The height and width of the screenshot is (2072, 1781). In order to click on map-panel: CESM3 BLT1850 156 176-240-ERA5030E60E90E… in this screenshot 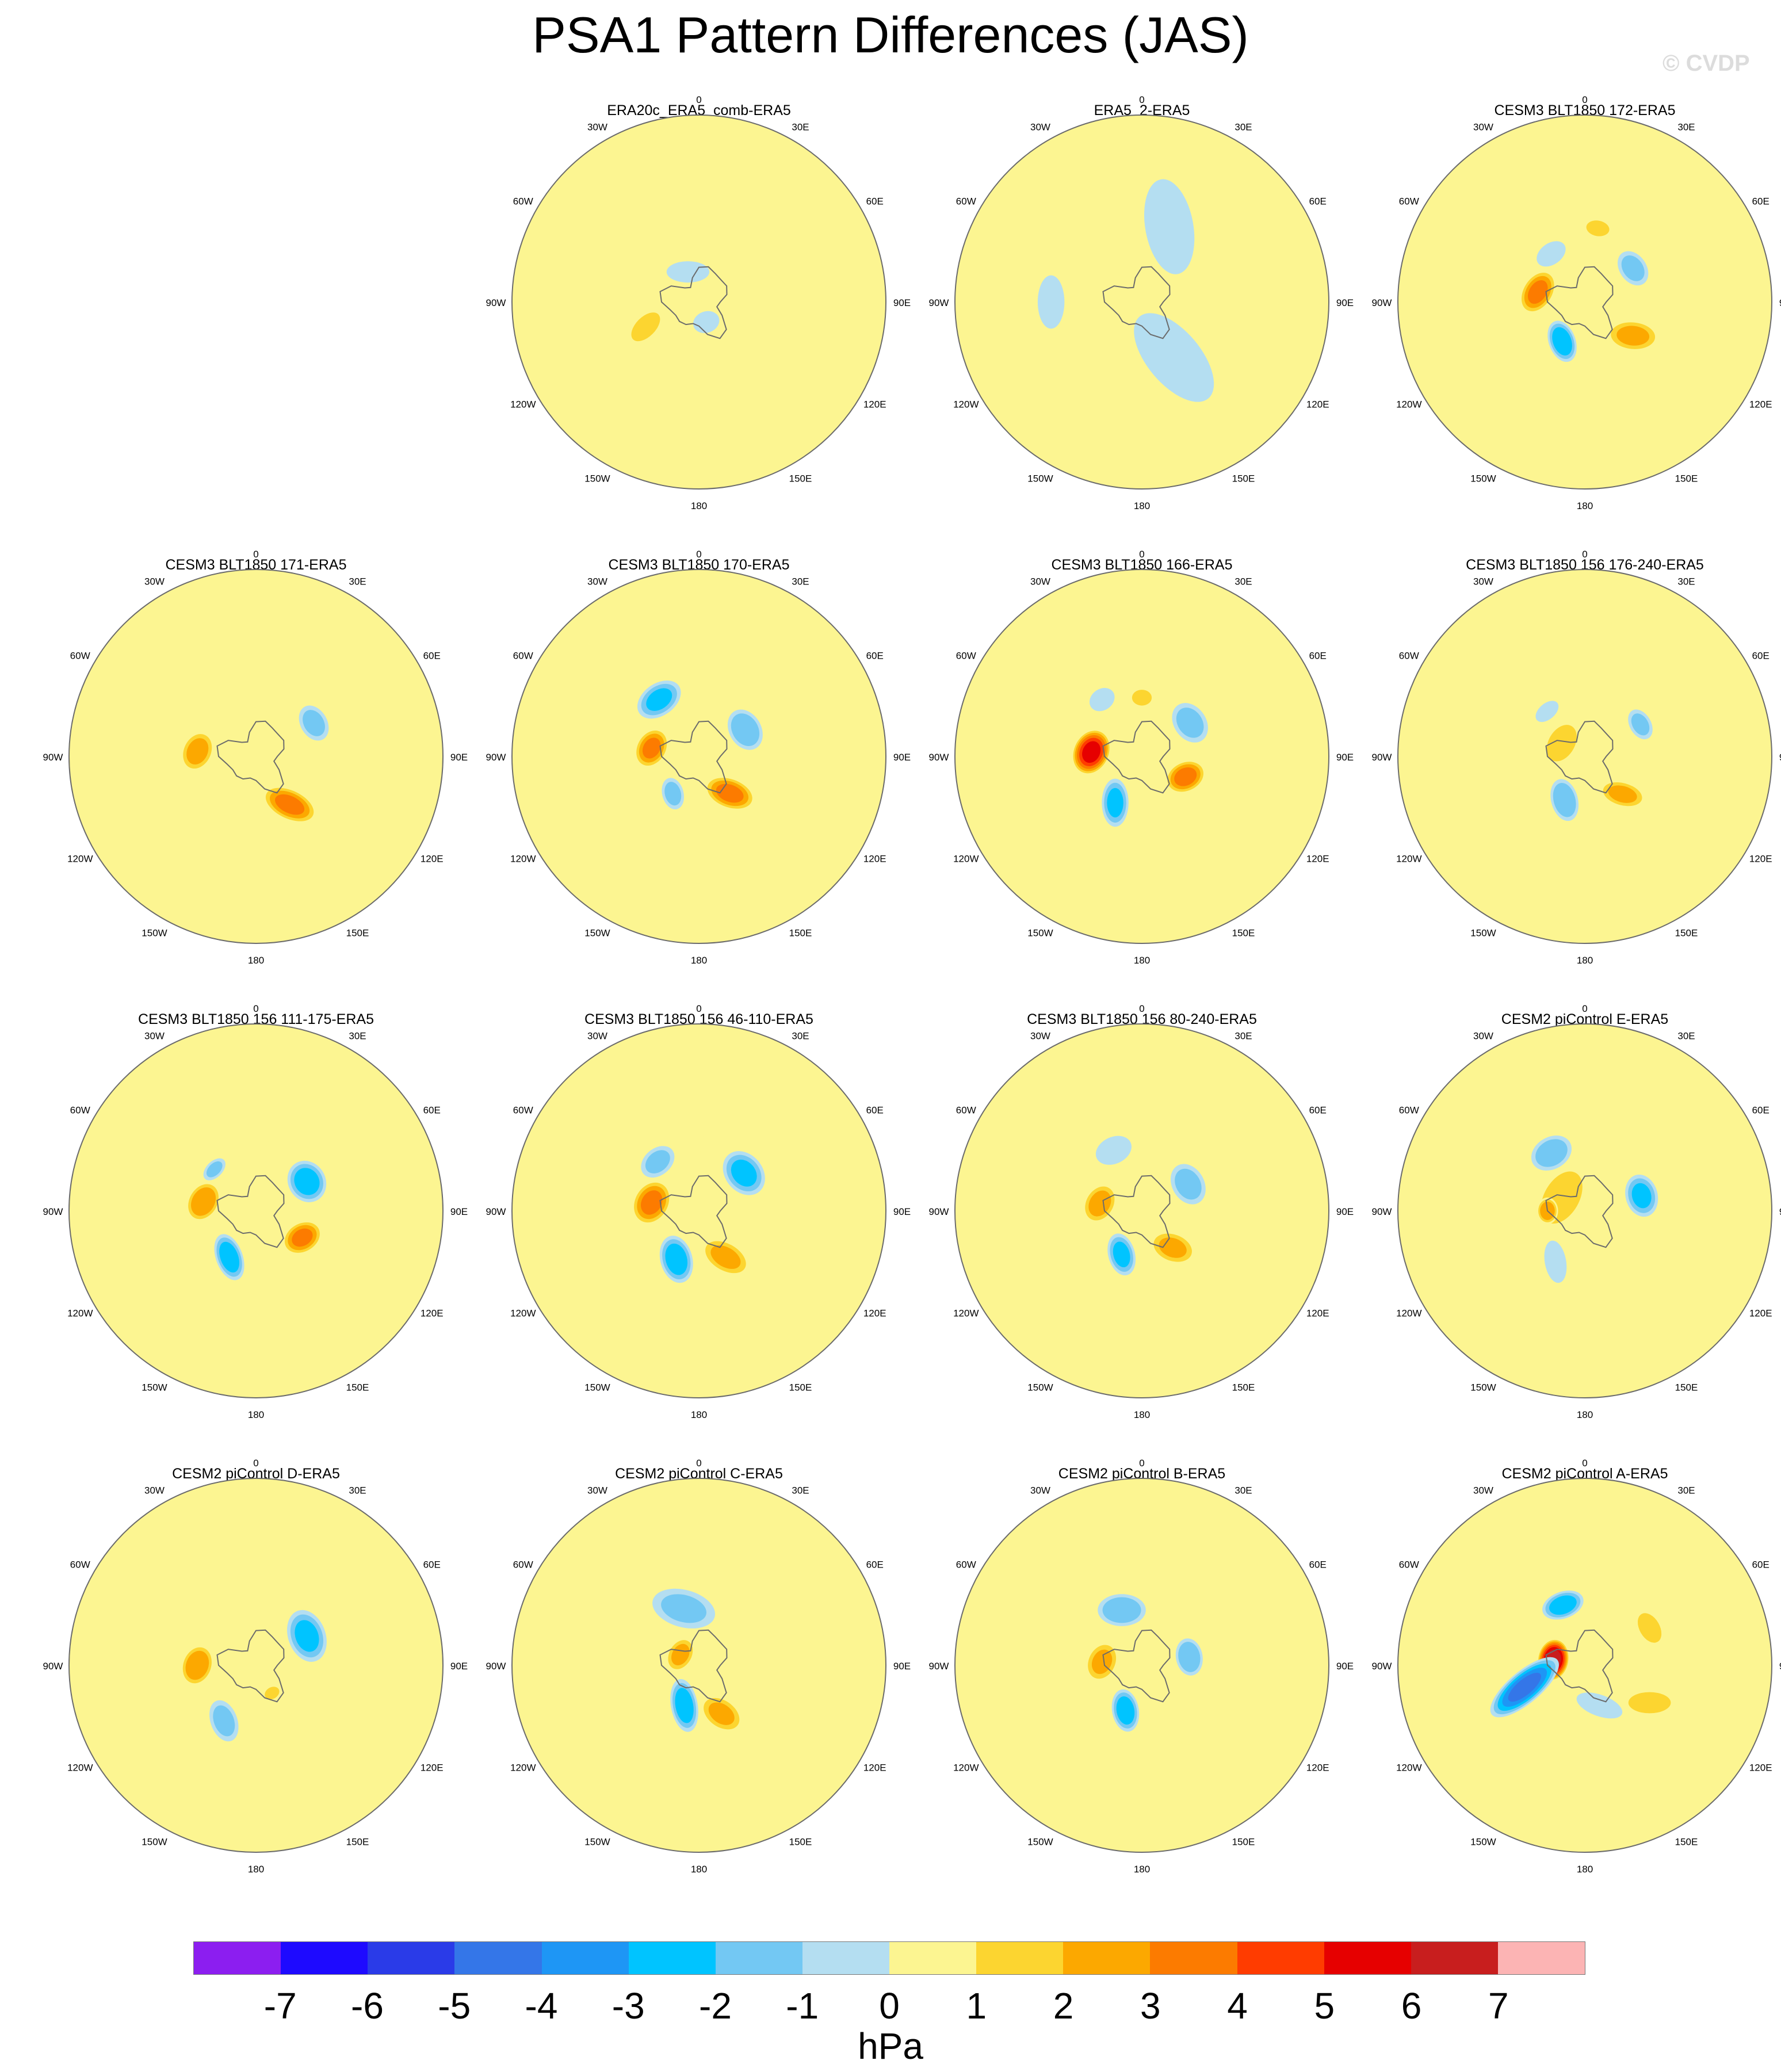, I will do `click(1576, 758)`.